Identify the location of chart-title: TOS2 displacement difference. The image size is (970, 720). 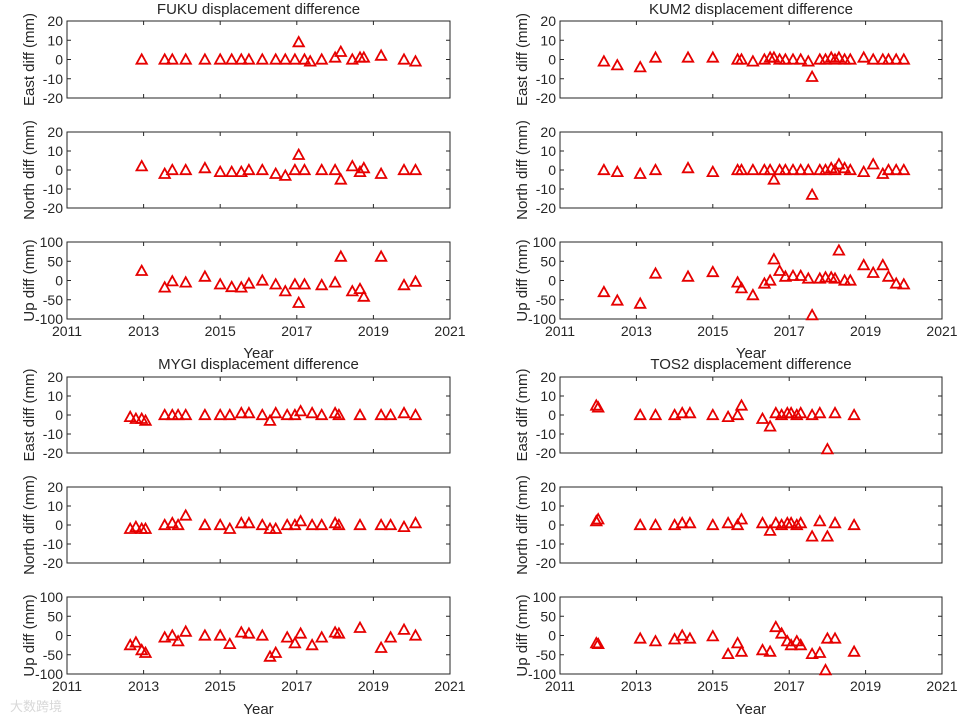
(750, 364).